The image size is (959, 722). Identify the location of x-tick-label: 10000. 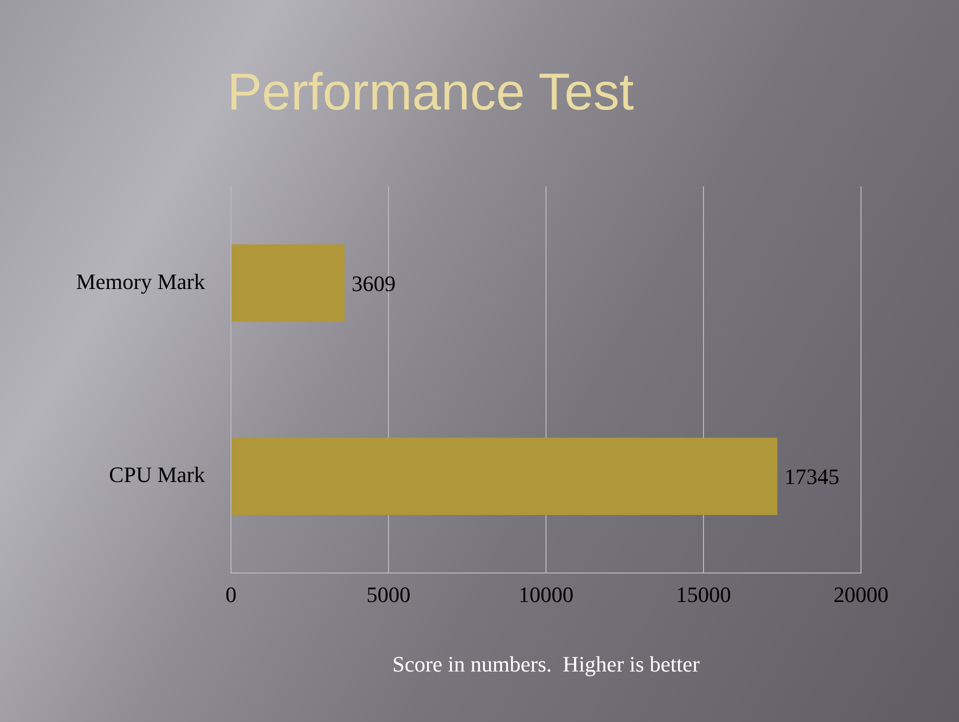
(546, 594).